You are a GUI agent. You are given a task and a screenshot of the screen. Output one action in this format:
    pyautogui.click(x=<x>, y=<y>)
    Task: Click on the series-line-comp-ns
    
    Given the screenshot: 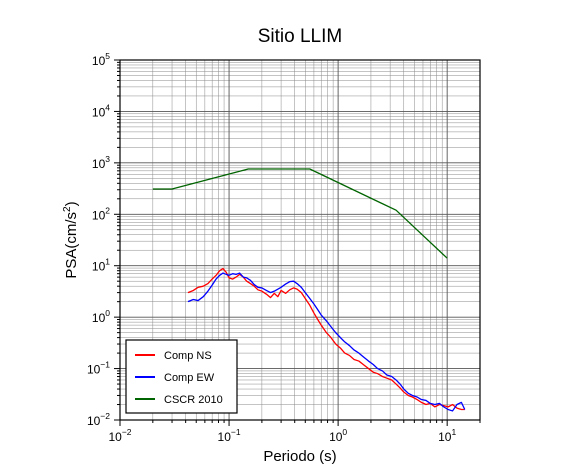 What is the action you would take?
    pyautogui.click(x=326, y=339)
    